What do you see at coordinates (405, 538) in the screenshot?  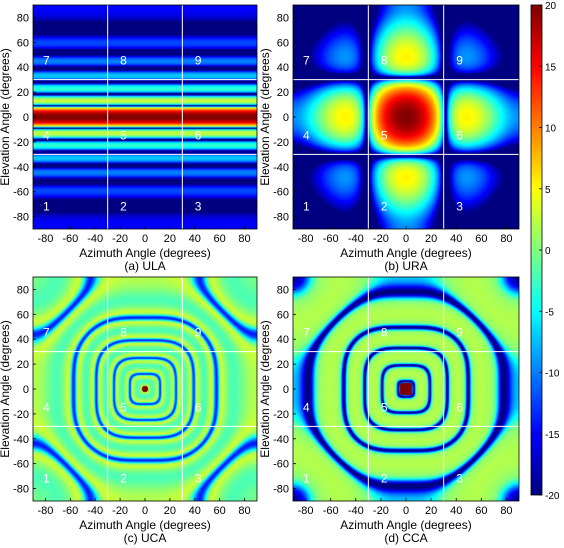 I see `panel-caption: (d) CCA` at bounding box center [405, 538].